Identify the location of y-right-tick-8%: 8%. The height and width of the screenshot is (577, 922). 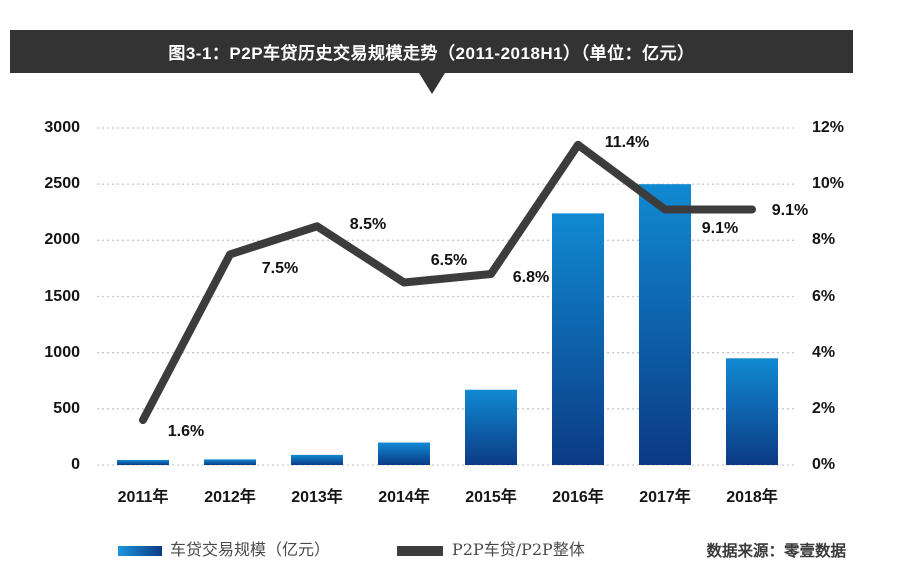
(824, 240).